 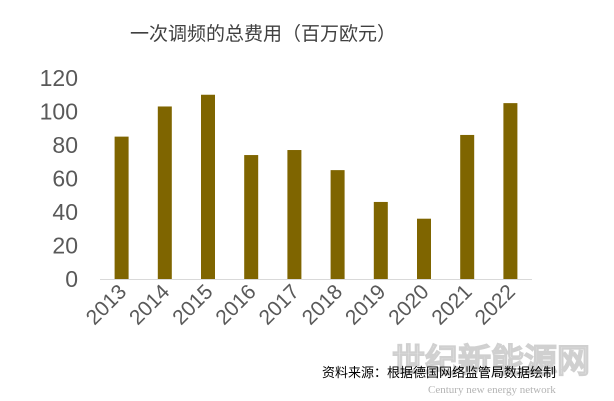 What do you see at coordinates (65, 212) in the screenshot?
I see `y-tick-label: 40` at bounding box center [65, 212].